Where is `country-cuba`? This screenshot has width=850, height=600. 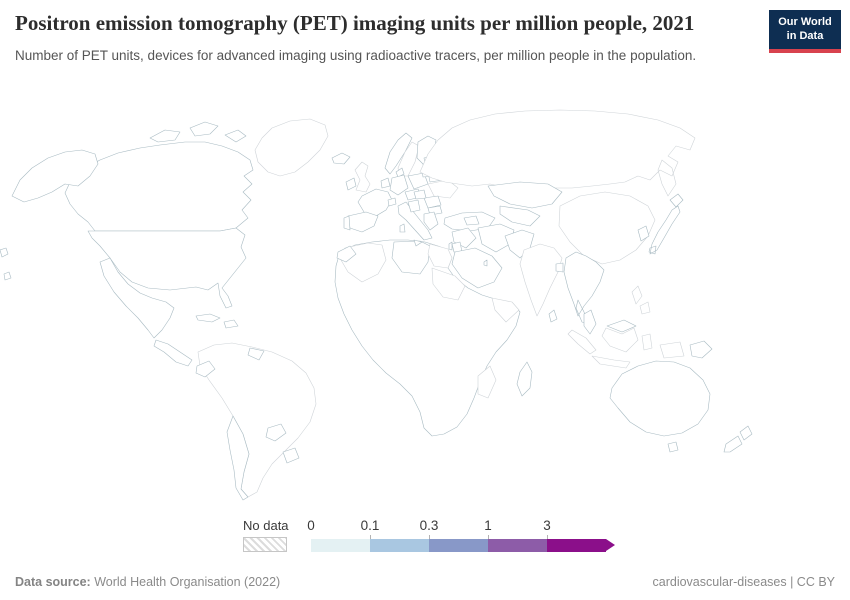 country-cuba is located at coordinates (208, 318).